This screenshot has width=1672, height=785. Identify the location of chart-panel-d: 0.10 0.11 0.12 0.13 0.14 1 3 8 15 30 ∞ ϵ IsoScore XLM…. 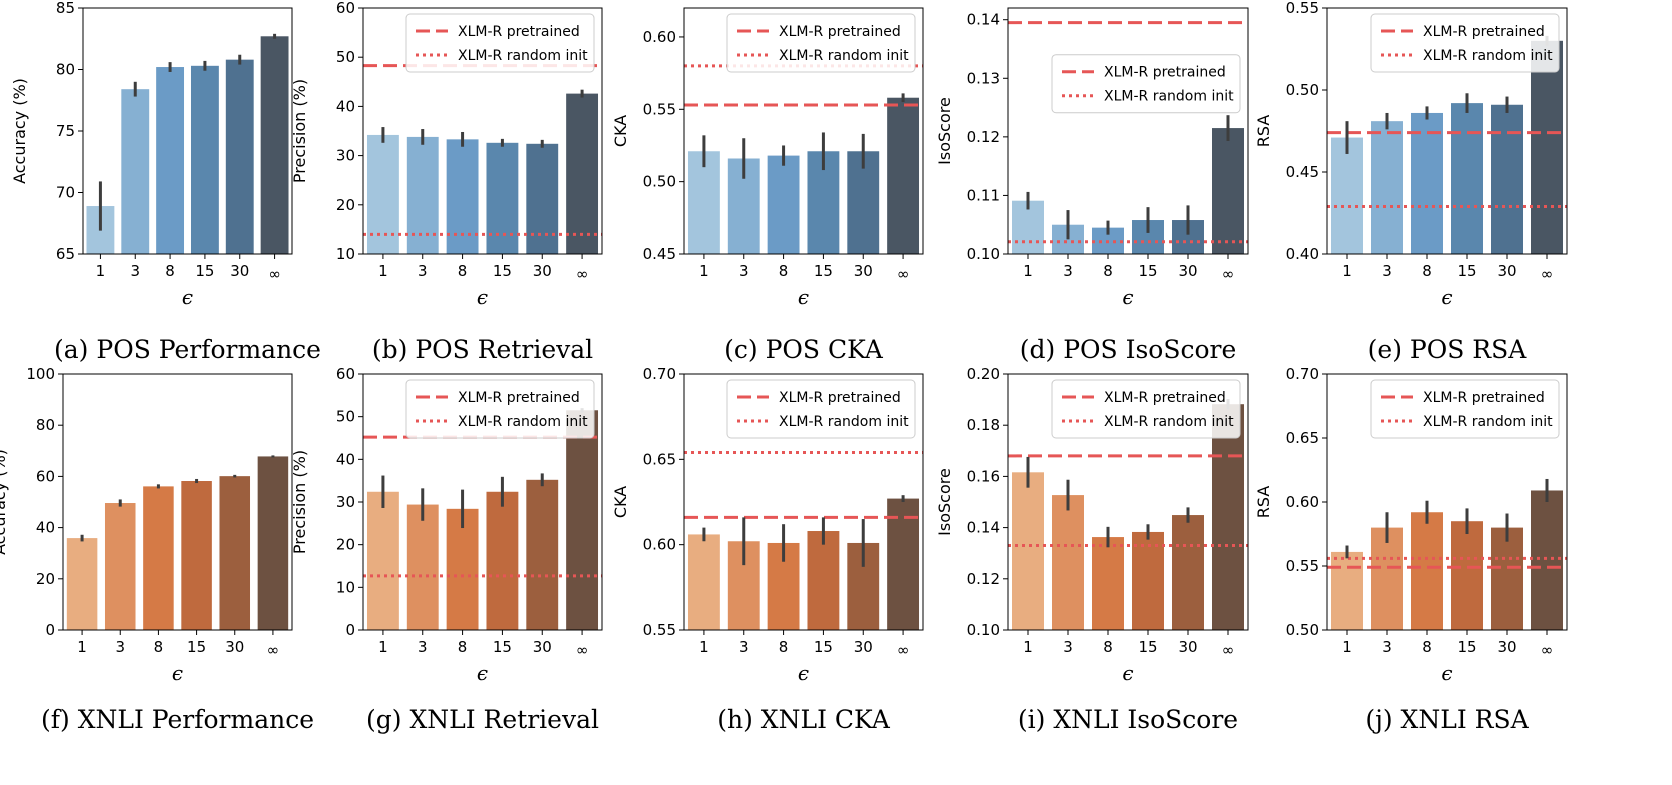
(1092, 158).